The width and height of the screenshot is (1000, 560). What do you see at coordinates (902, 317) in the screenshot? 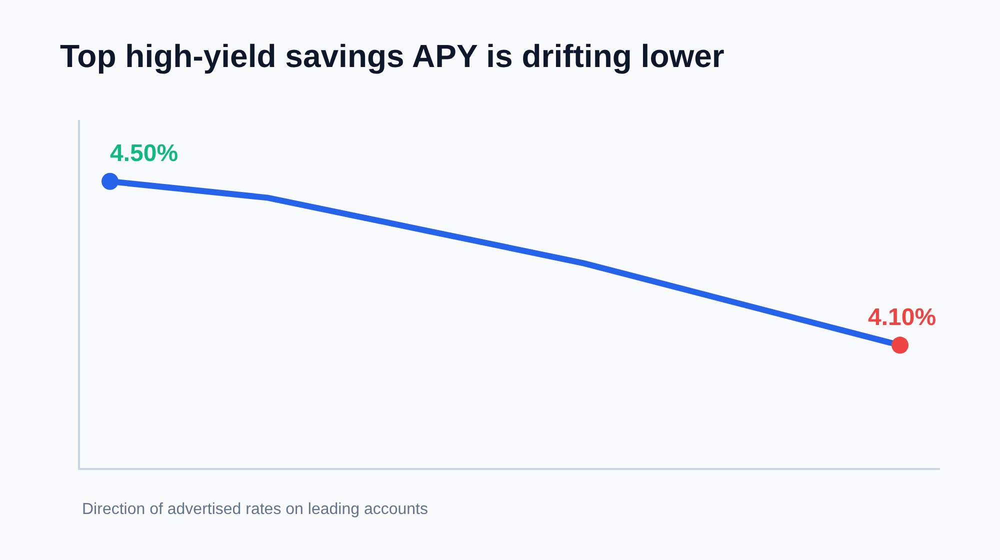
I see `data-label: 4.10%` at bounding box center [902, 317].